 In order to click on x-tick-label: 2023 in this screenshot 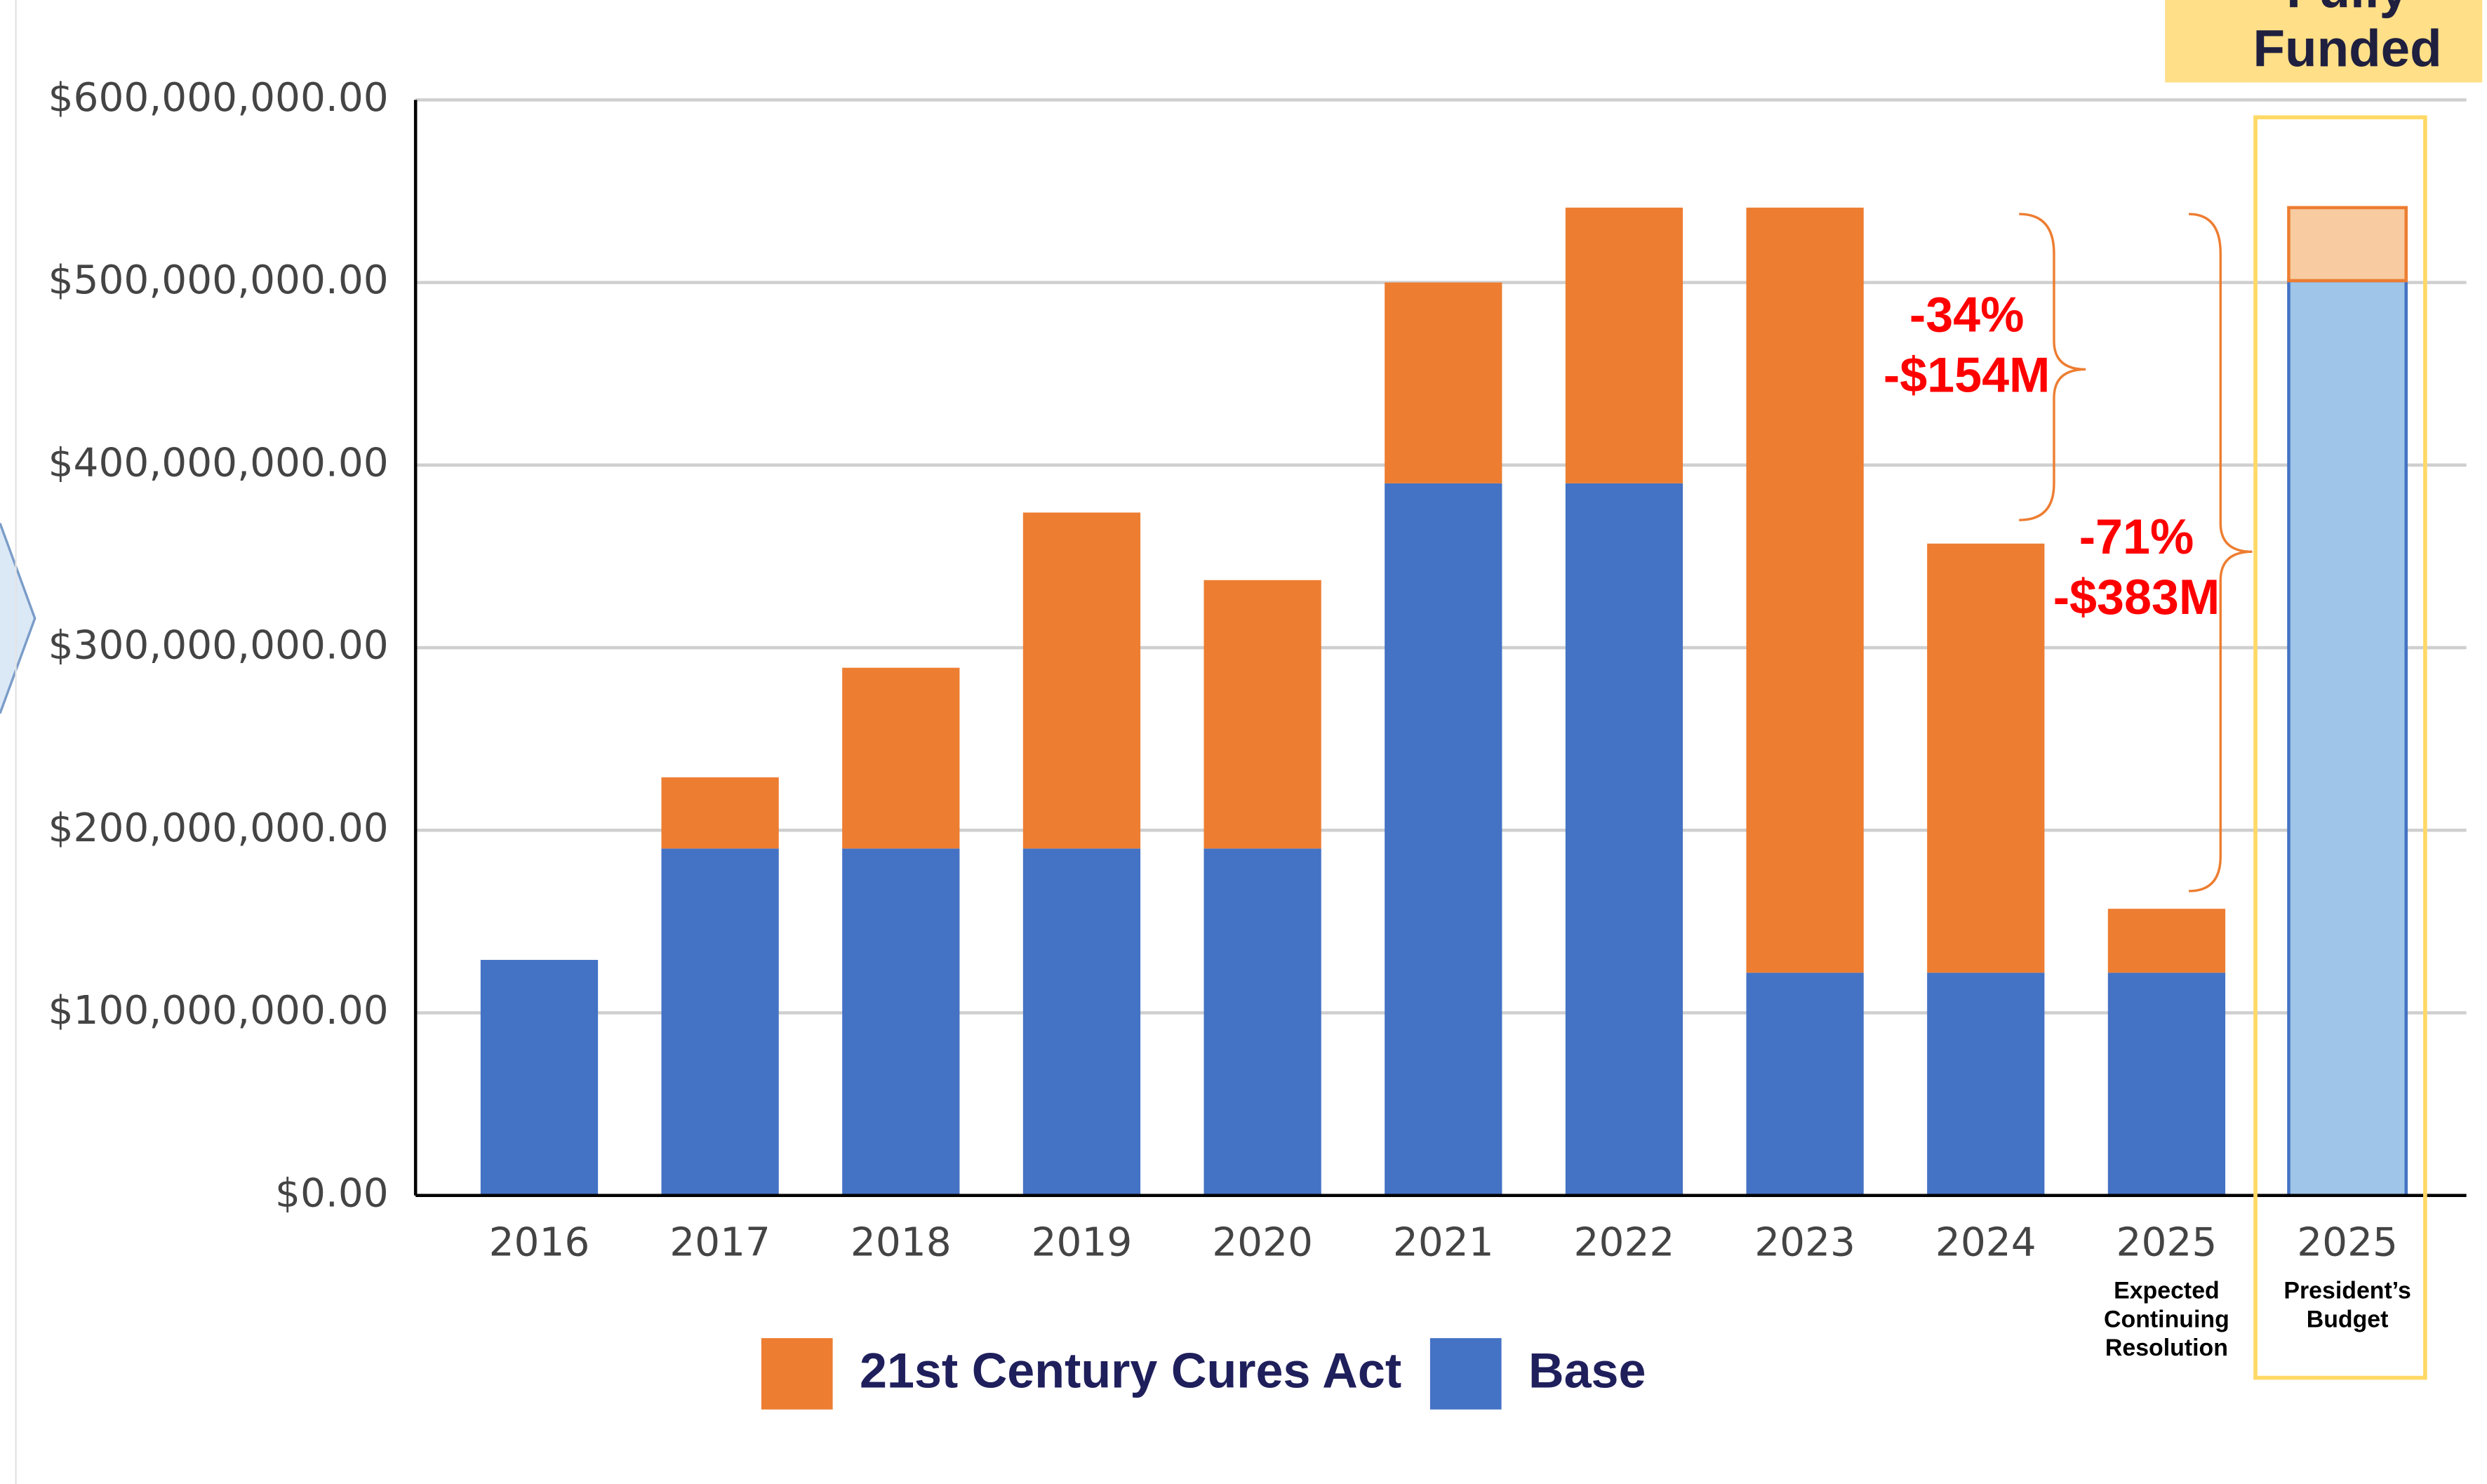, I will do `click(1804, 1242)`.